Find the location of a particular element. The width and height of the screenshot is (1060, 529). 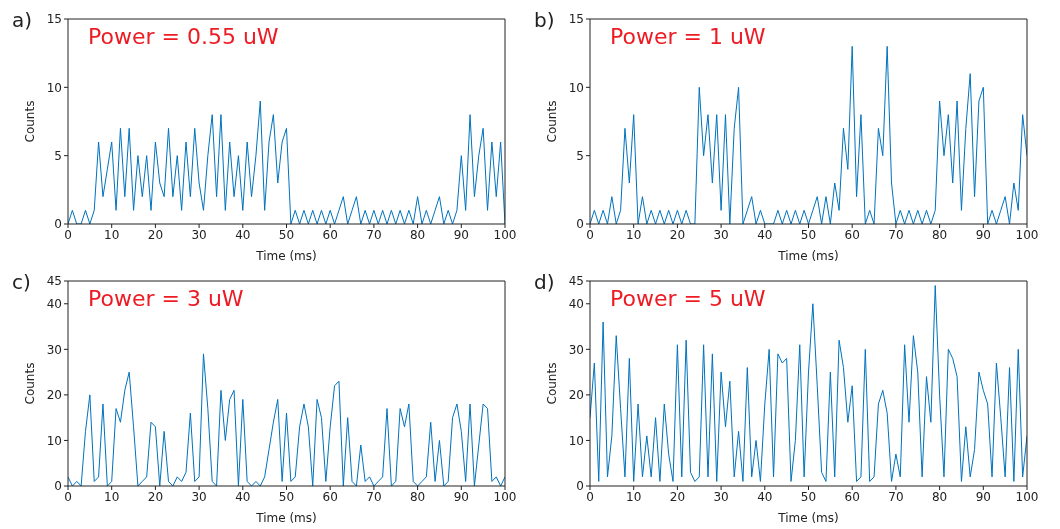

annotation: Power = 1 uW is located at coordinates (688, 36).